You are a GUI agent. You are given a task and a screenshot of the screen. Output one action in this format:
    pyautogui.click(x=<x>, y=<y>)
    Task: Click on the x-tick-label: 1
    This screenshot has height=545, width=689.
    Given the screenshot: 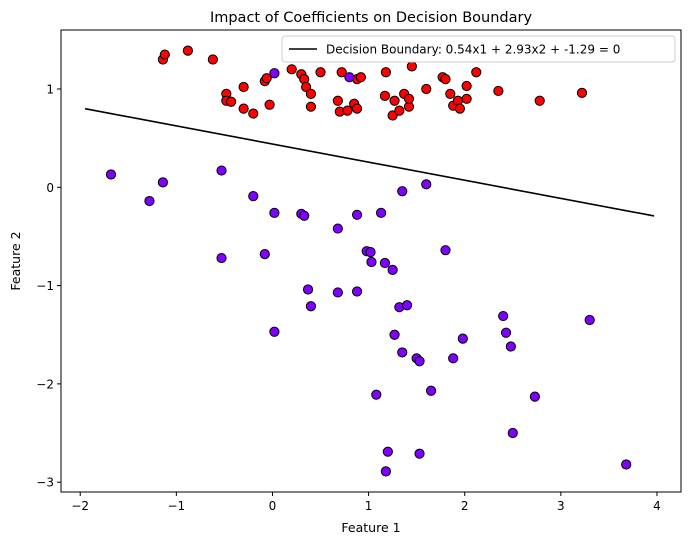 What is the action you would take?
    pyautogui.click(x=369, y=506)
    